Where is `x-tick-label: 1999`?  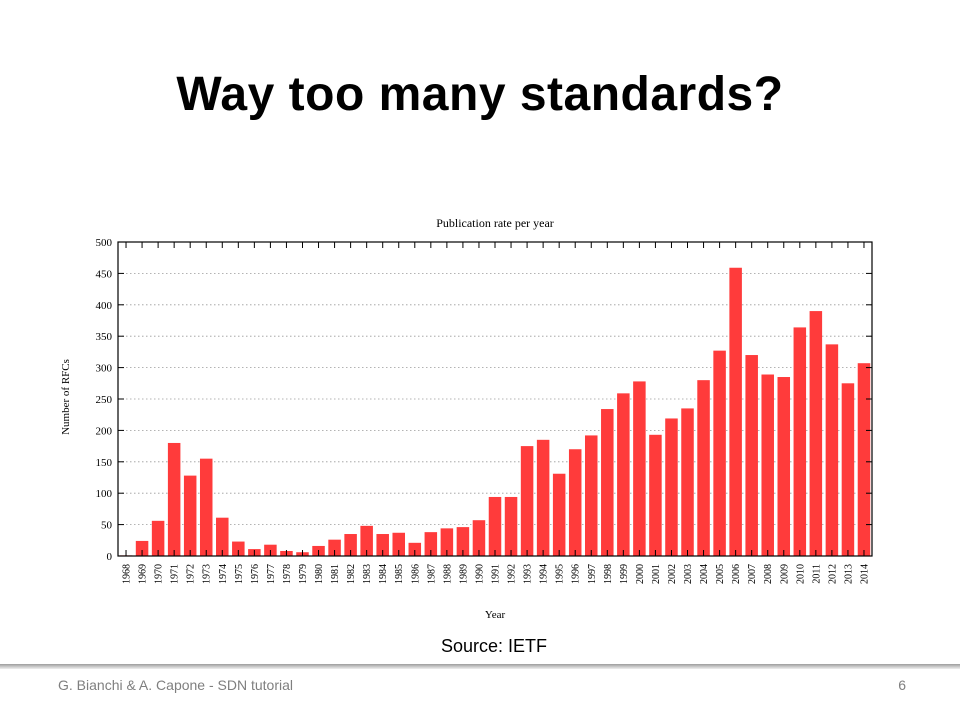 x-tick-label: 1999 is located at coordinates (624, 574).